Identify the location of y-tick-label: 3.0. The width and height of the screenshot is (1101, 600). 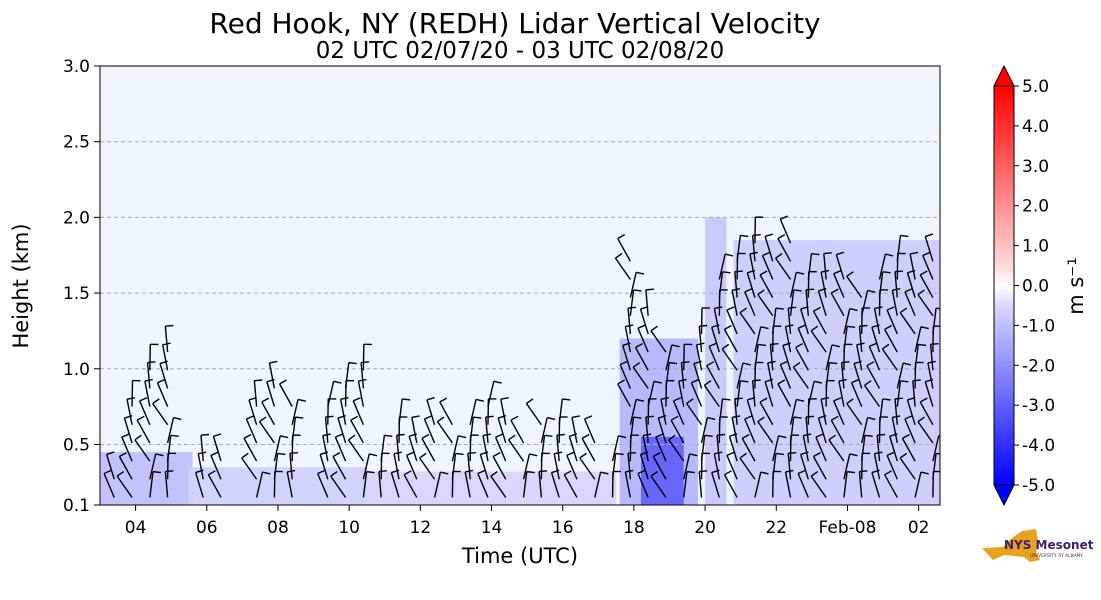
(76, 67).